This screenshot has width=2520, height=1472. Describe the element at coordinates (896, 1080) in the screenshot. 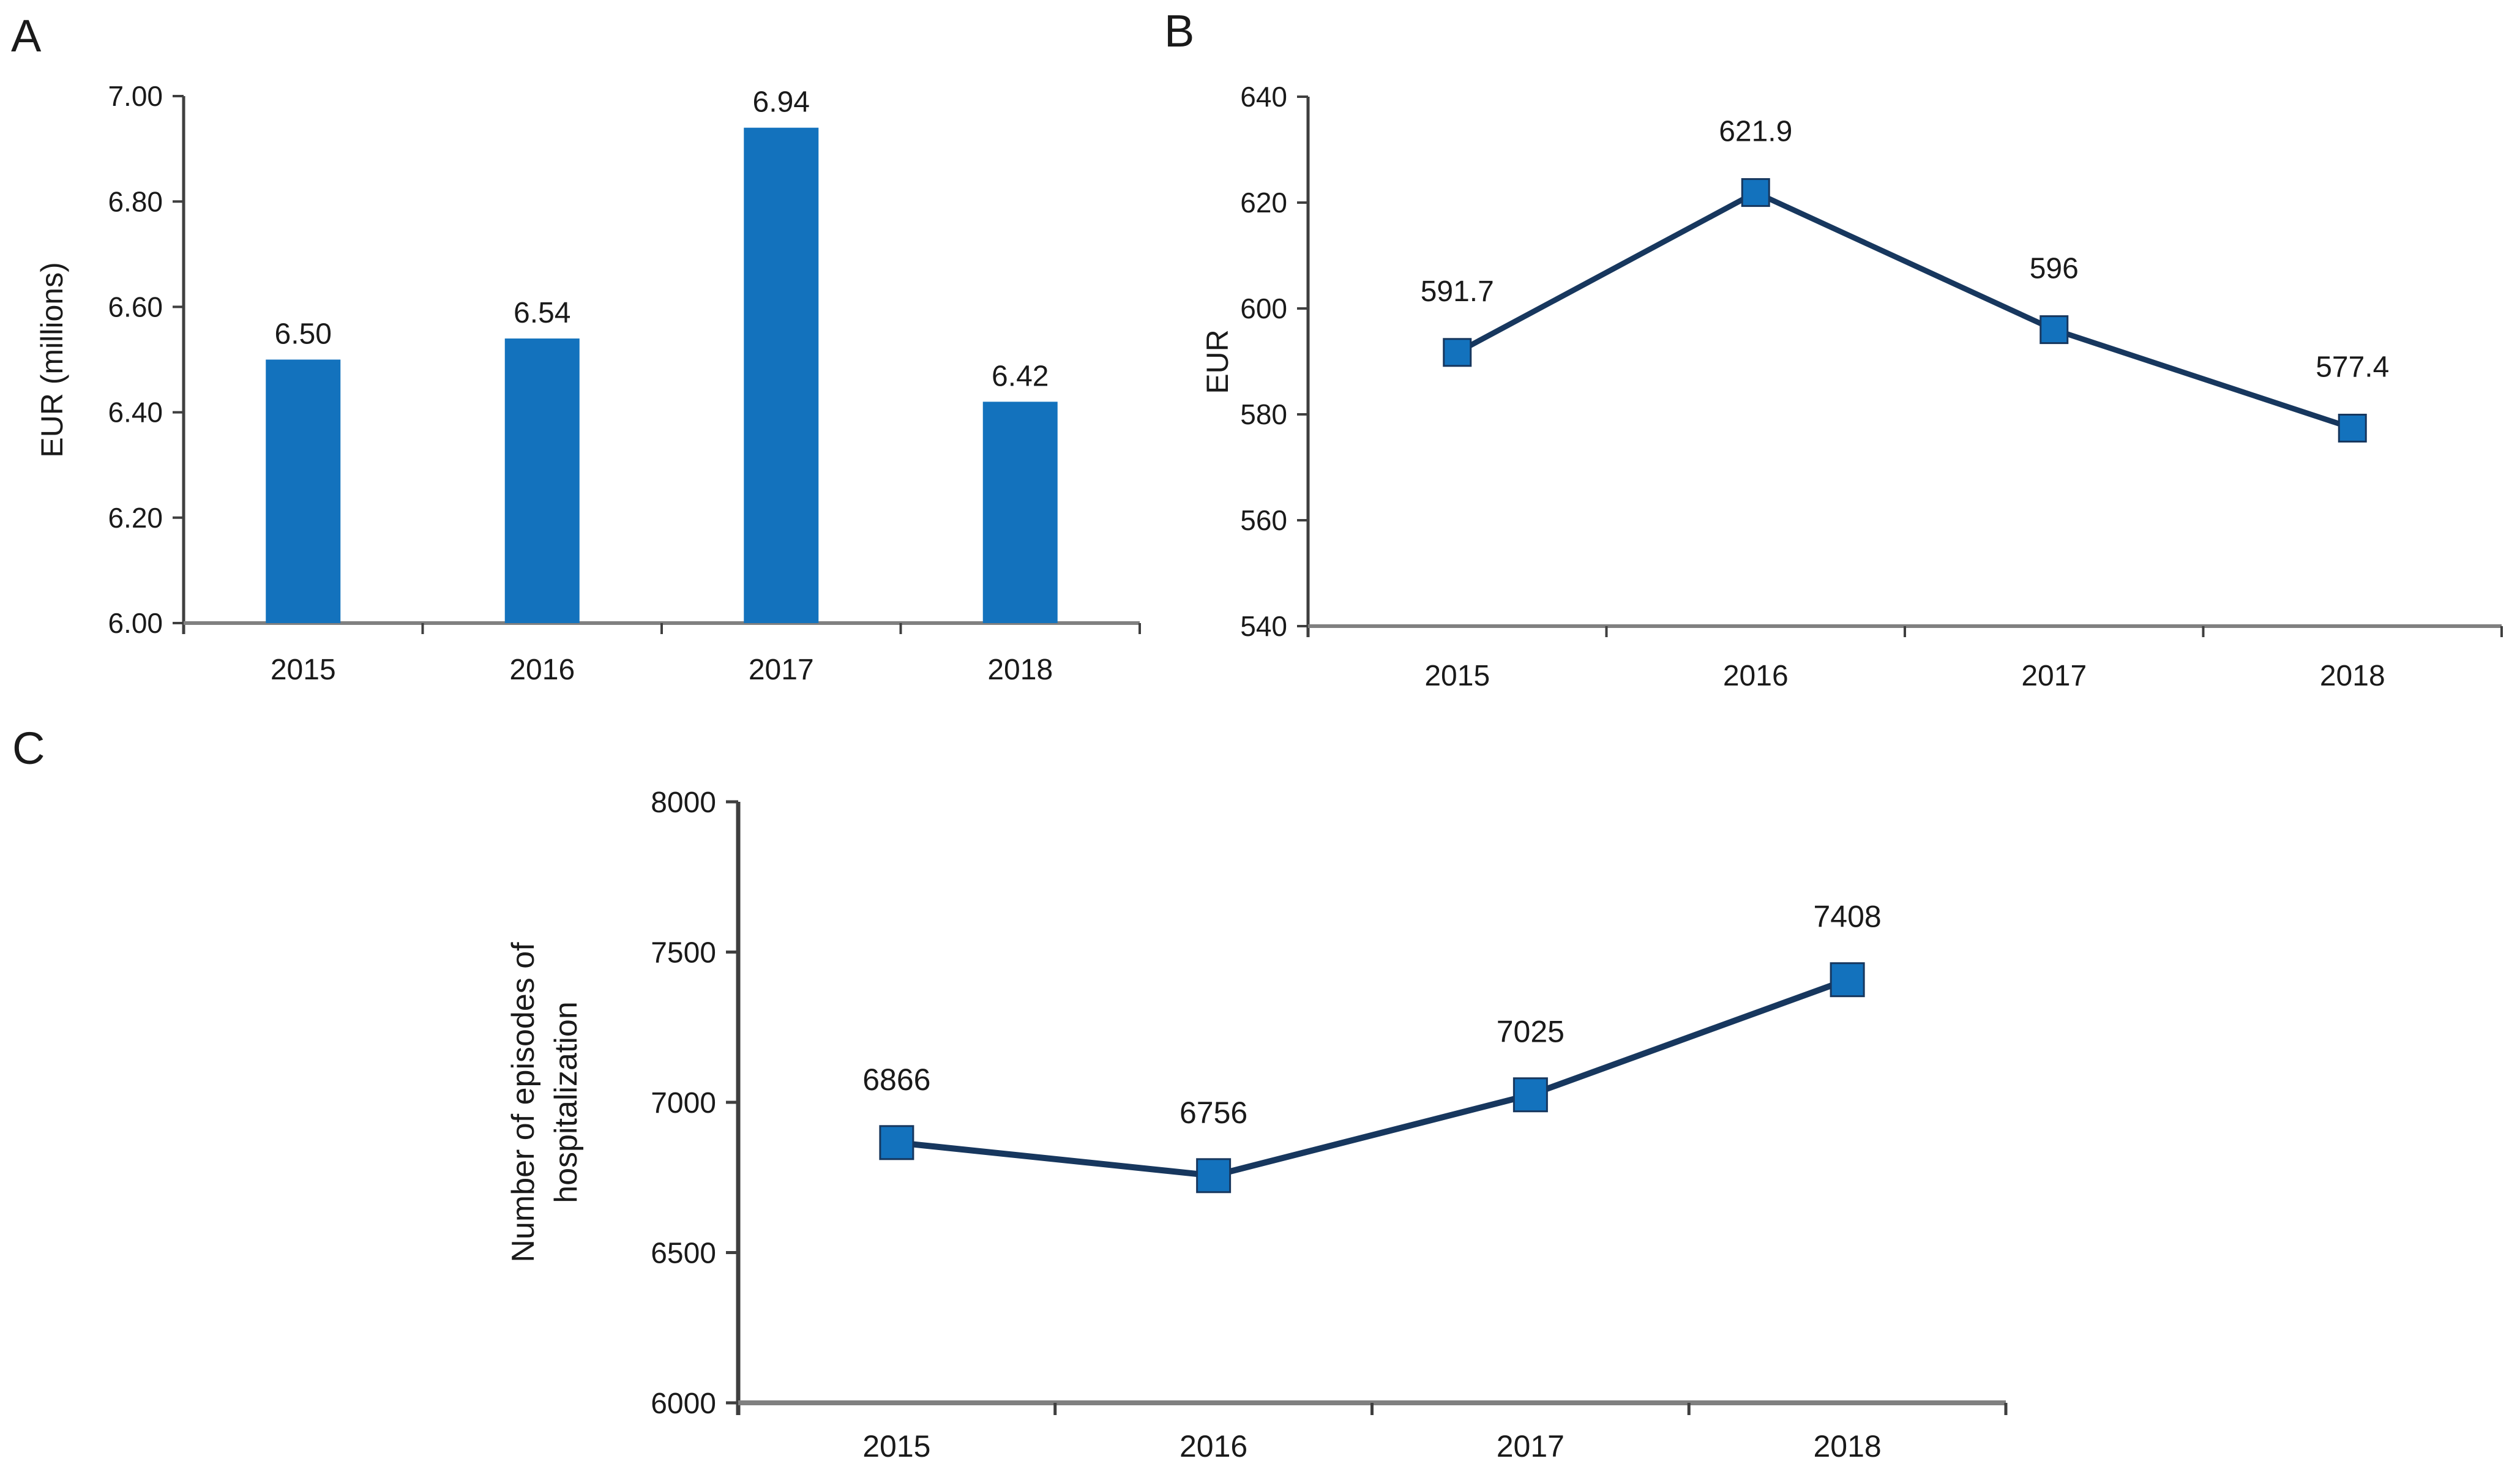

I see `value-label-6866: 6866` at that location.